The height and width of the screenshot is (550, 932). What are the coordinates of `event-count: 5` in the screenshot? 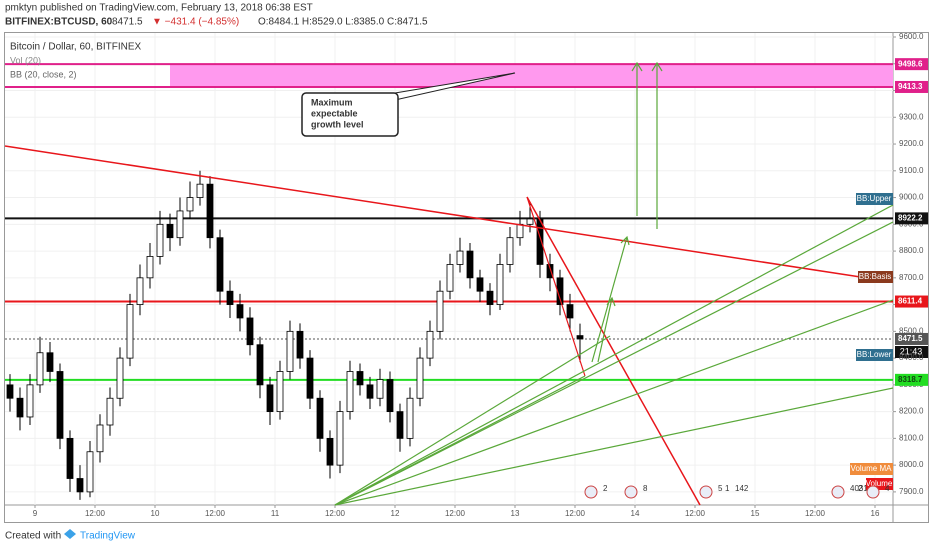 It's located at (720, 488).